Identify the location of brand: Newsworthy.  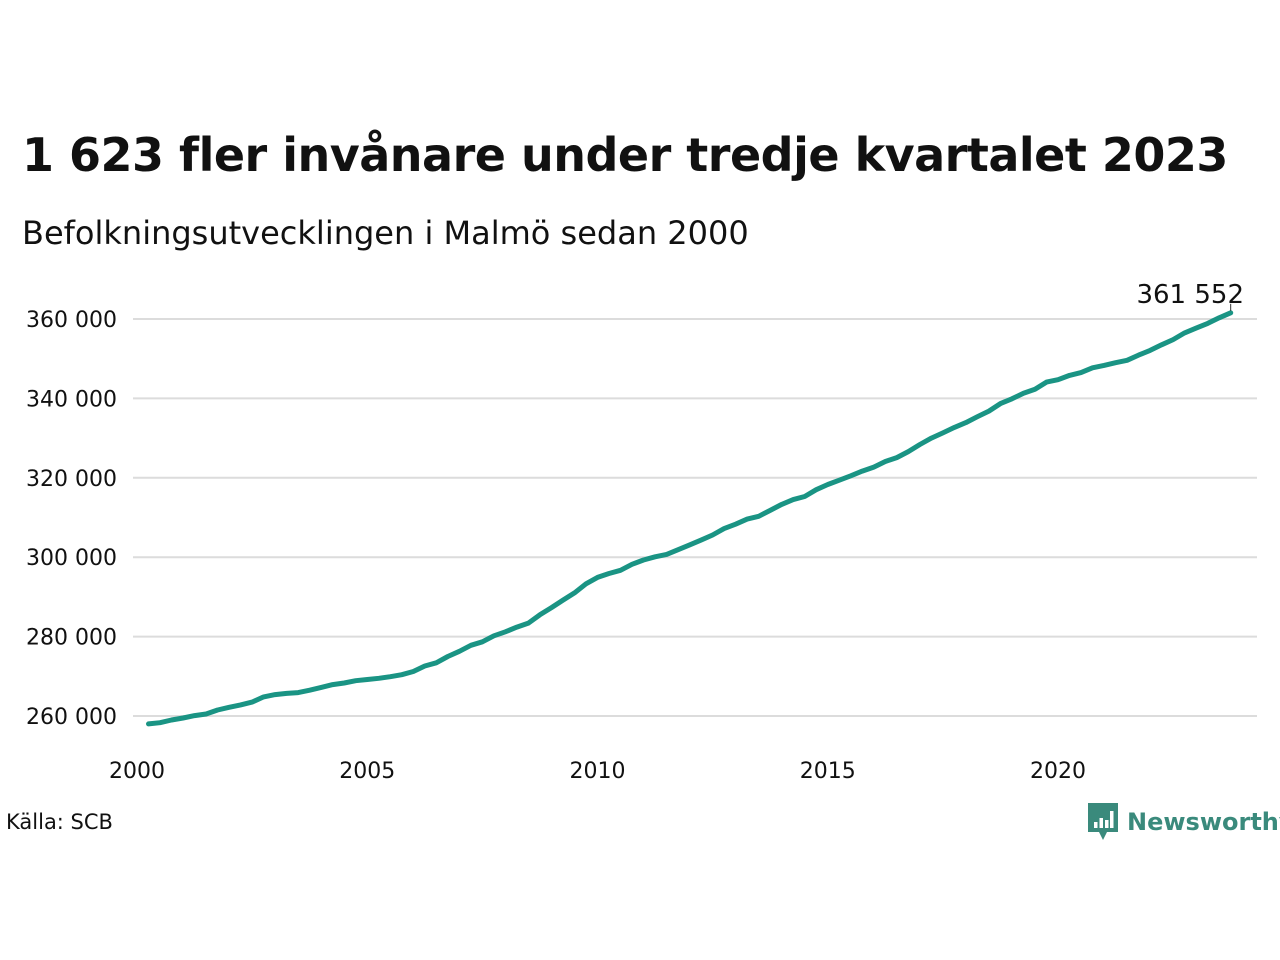
(1184, 822).